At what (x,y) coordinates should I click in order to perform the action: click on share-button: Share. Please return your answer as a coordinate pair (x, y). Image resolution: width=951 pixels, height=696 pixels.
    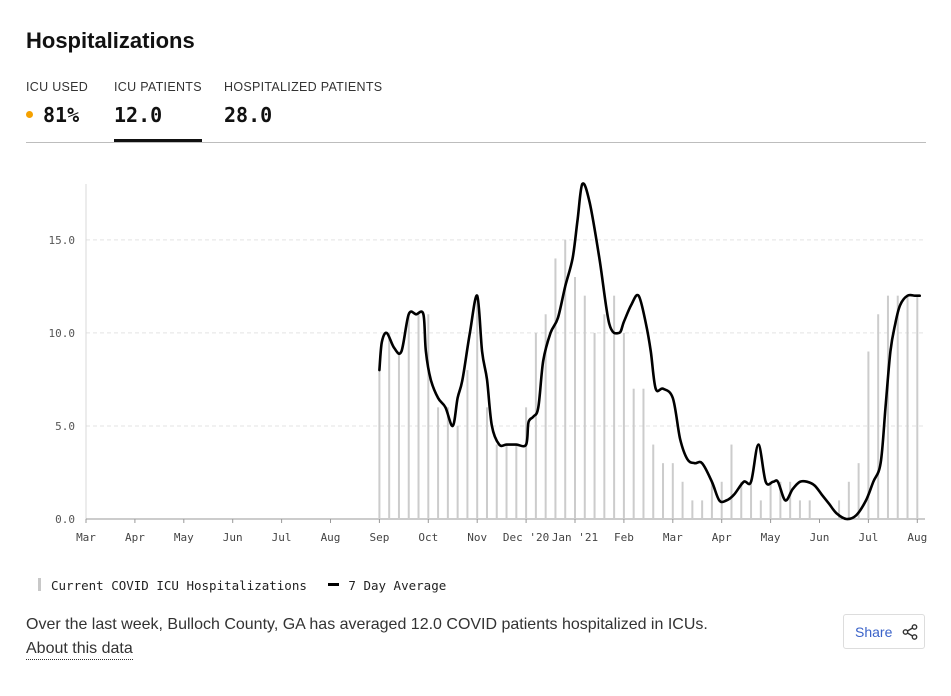
    Looking at the image, I should click on (884, 631).